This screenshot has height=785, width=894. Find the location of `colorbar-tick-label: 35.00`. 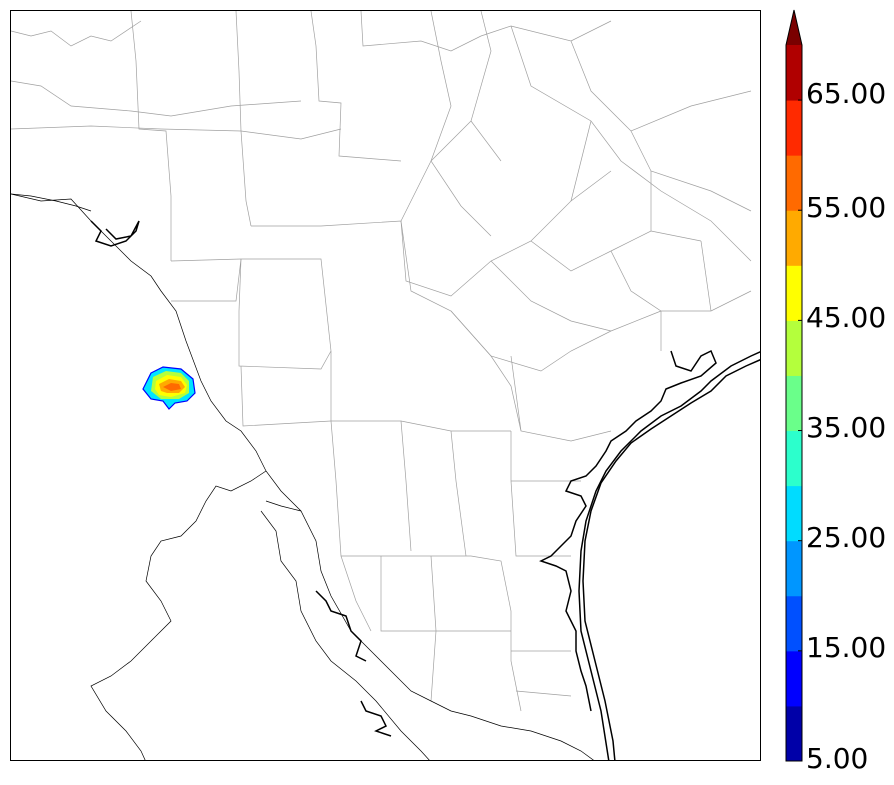

colorbar-tick-label: 35.00 is located at coordinates (846, 427).